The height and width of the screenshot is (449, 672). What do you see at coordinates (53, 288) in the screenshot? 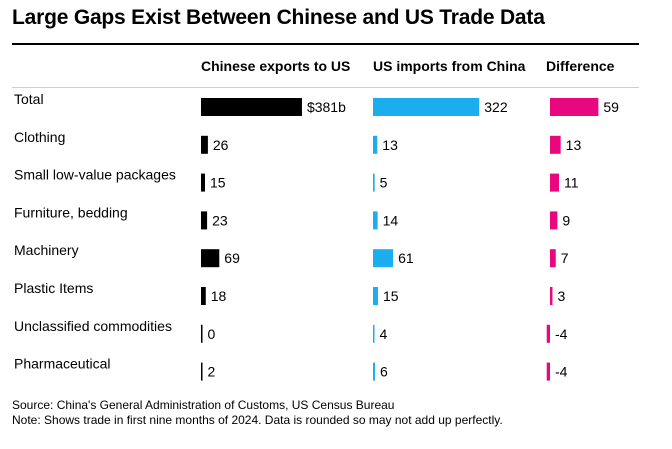
I see `category-label: Plastic Items` at bounding box center [53, 288].